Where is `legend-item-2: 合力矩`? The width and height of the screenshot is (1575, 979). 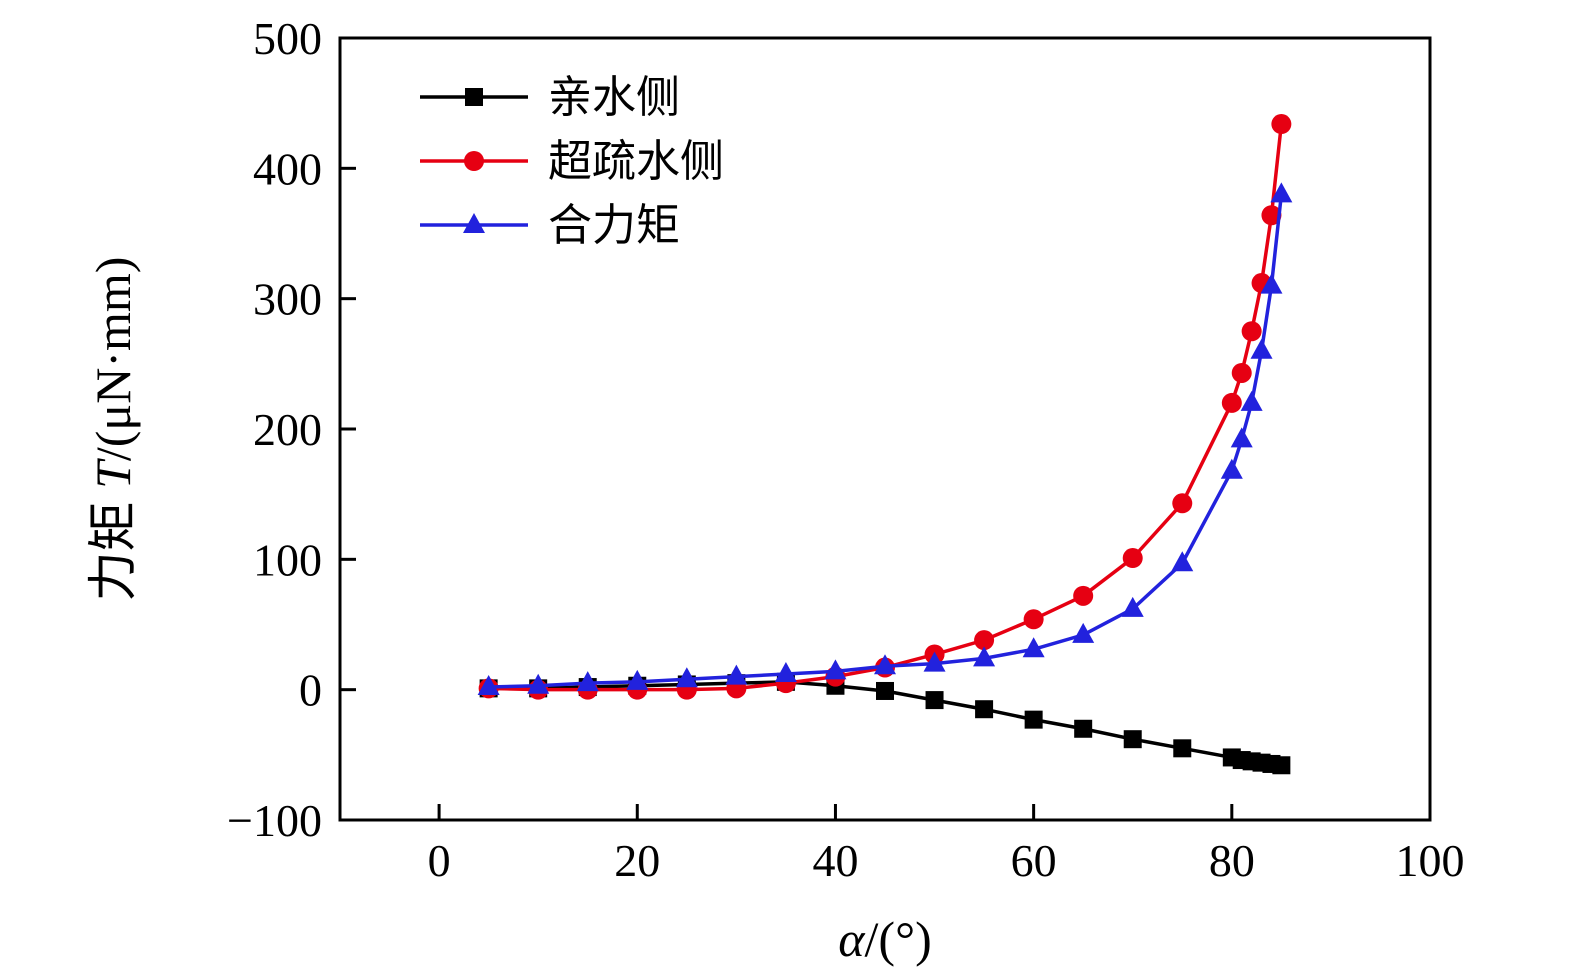
legend-item-2: 合力矩 is located at coordinates (550, 225).